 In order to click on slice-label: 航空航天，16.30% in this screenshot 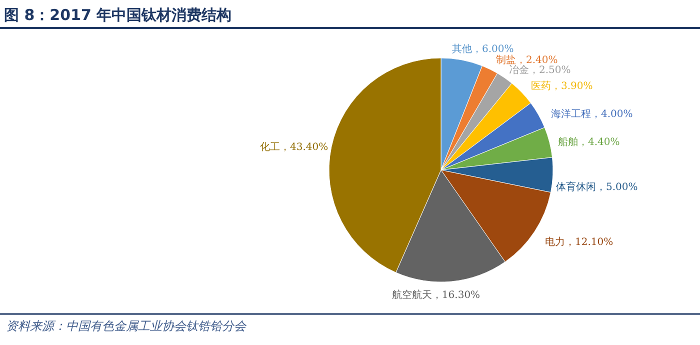, I will do `click(436, 295)`.